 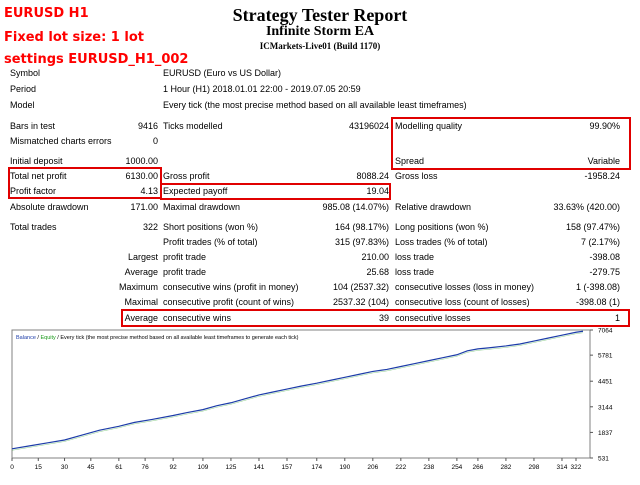 What do you see at coordinates (372, 176) in the screenshot?
I see `gross-profit-value: 8088.24` at bounding box center [372, 176].